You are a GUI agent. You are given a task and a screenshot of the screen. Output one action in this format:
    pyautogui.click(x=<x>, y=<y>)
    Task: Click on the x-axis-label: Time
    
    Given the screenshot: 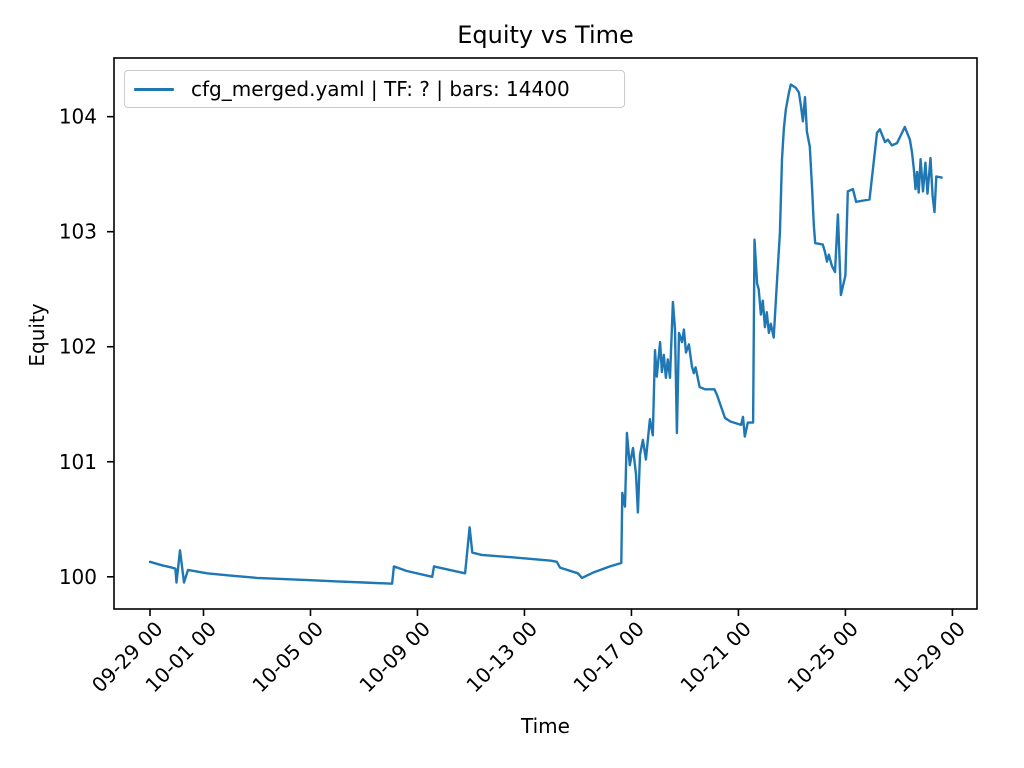 What is the action you would take?
    pyautogui.click(x=545, y=726)
    